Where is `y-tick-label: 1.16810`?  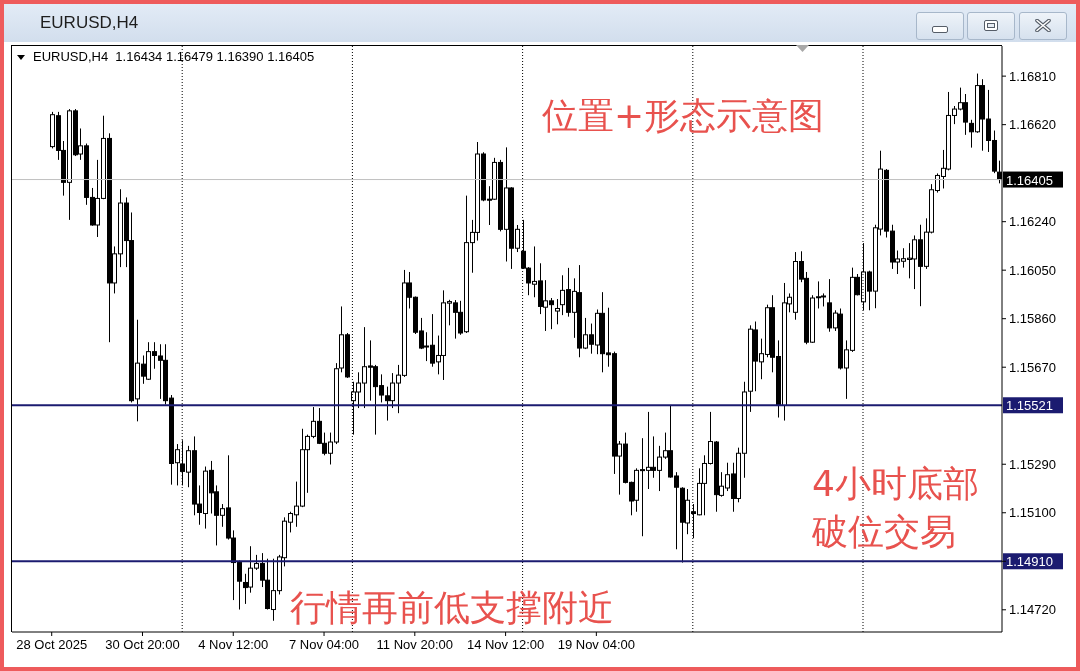
y-tick-label: 1.16810 is located at coordinates (1032, 76).